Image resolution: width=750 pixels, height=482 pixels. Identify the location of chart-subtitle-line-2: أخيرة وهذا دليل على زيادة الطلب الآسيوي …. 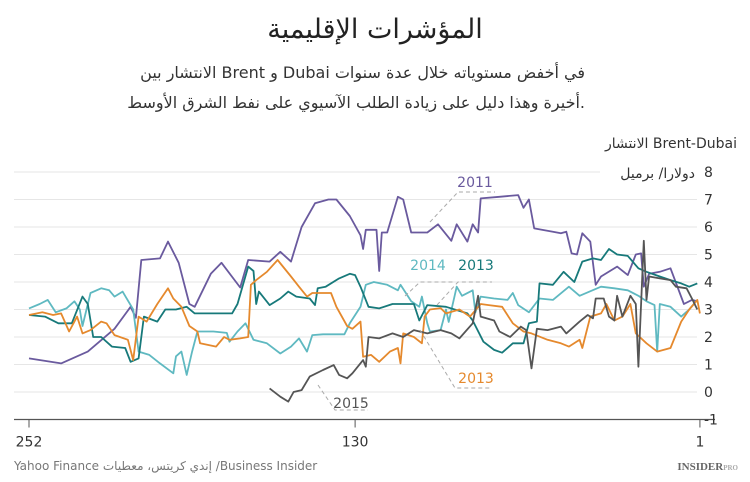
(356, 102).